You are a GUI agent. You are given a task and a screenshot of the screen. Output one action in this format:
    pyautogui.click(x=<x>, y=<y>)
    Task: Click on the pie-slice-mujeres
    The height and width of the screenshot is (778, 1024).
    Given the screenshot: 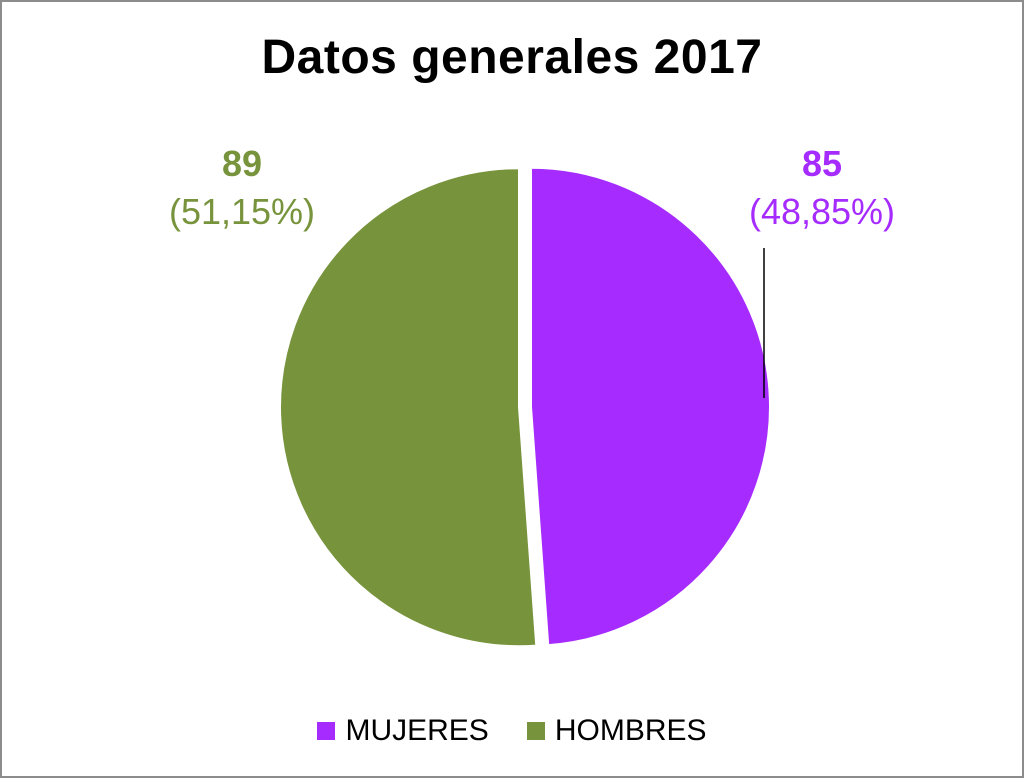 What is the action you would take?
    pyautogui.click(x=650, y=406)
    